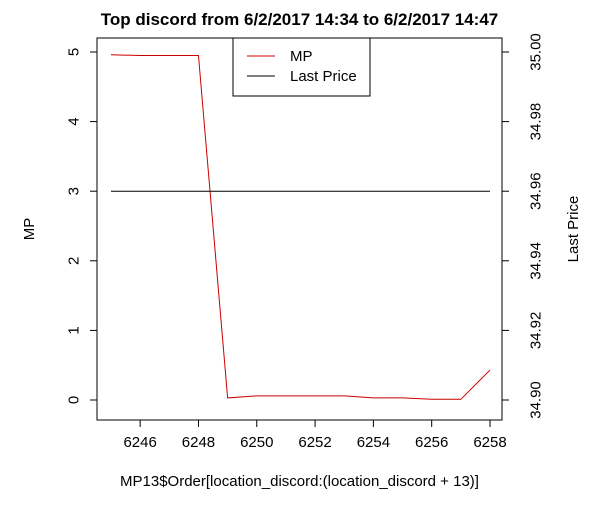  I want to click on y-left-tick-label: 2, so click(73, 261).